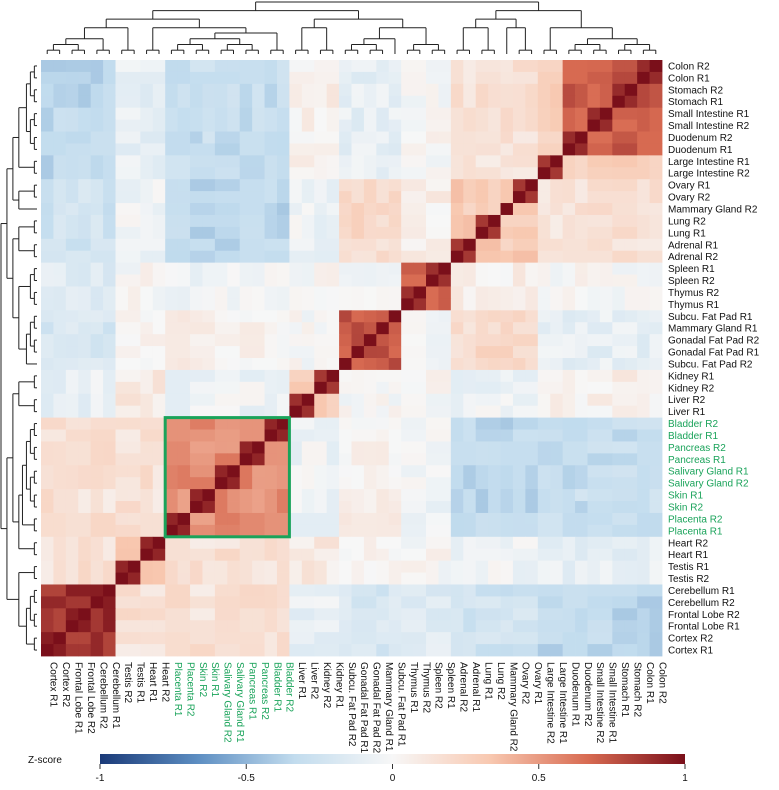 The height and width of the screenshot is (790, 779). What do you see at coordinates (693, 245) in the screenshot?
I see `row-label: Adrenal R1` at bounding box center [693, 245].